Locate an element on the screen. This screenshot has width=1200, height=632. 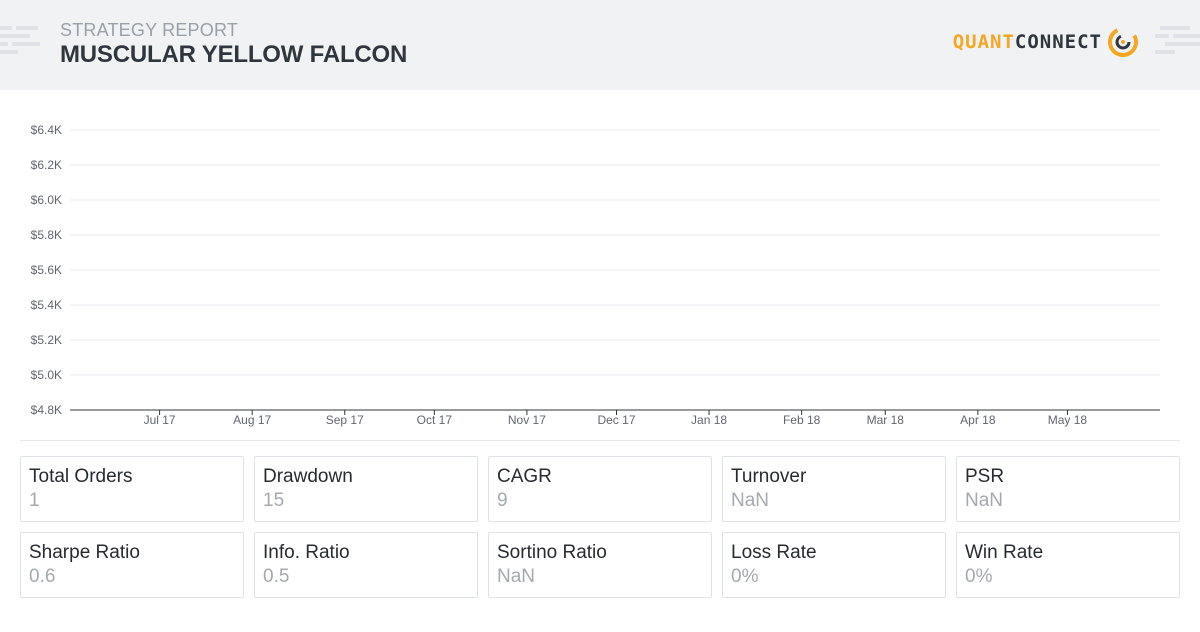
y-tick-label: $5.8K is located at coordinates (46, 235).